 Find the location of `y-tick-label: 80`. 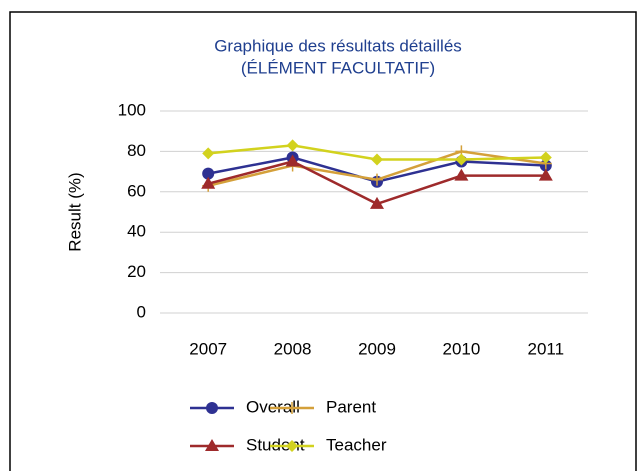

y-tick-label: 80 is located at coordinates (136, 150).